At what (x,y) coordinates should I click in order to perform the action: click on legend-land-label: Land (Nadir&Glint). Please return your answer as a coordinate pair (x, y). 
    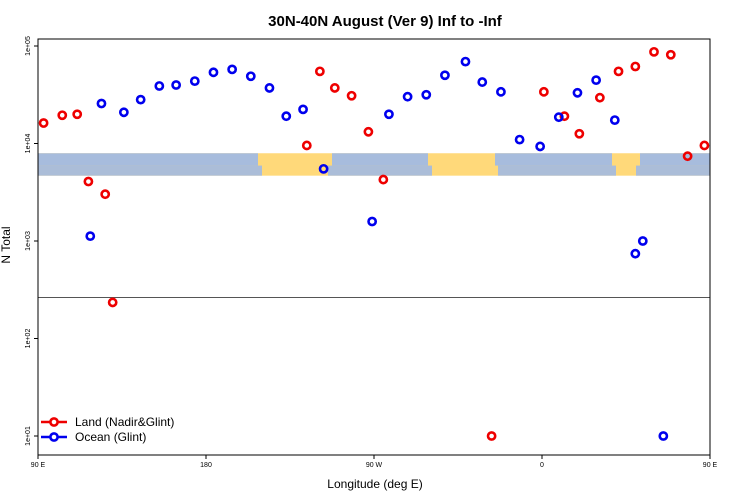
    Looking at the image, I should click on (124, 422).